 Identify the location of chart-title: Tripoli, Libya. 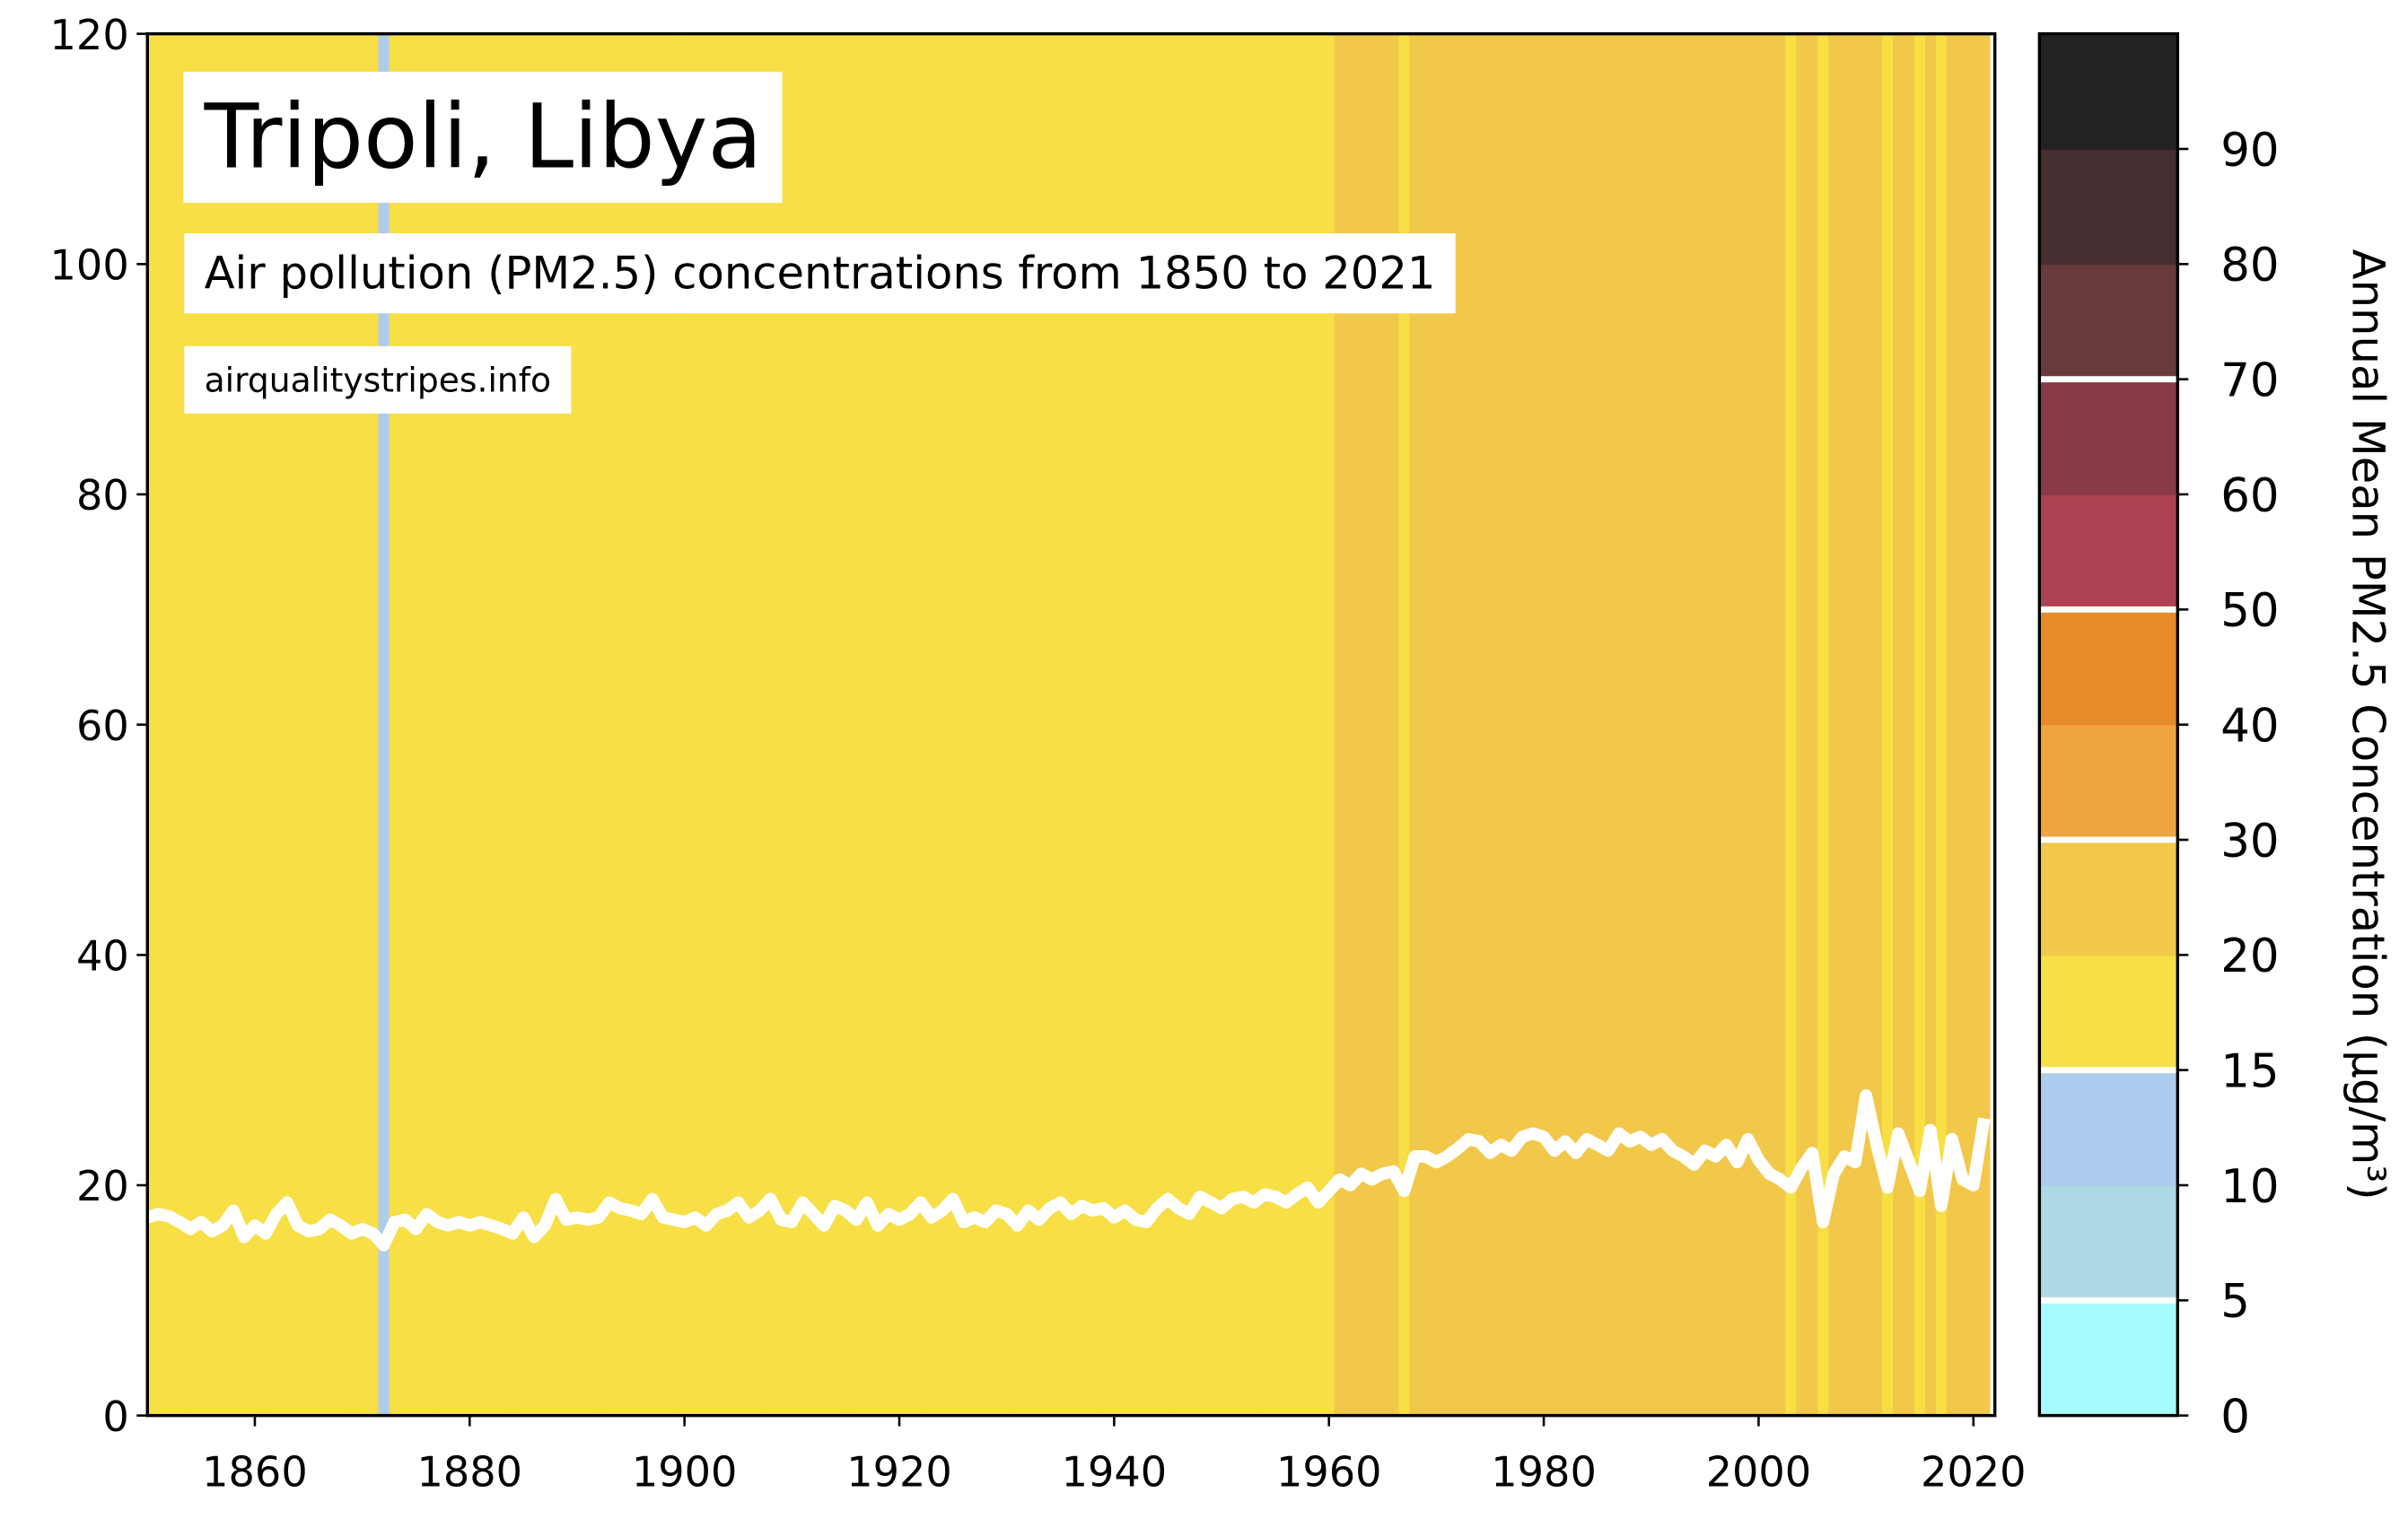
(483, 137).